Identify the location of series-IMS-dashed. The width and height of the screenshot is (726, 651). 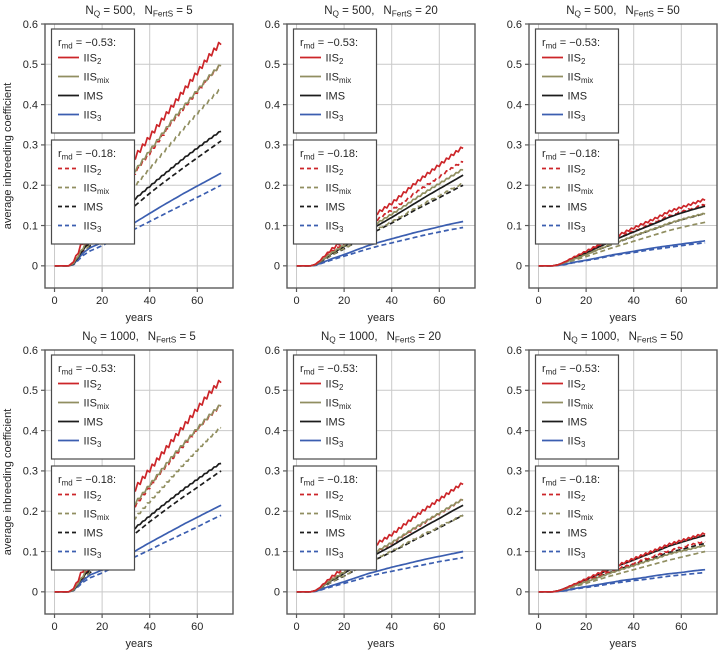
(380, 225).